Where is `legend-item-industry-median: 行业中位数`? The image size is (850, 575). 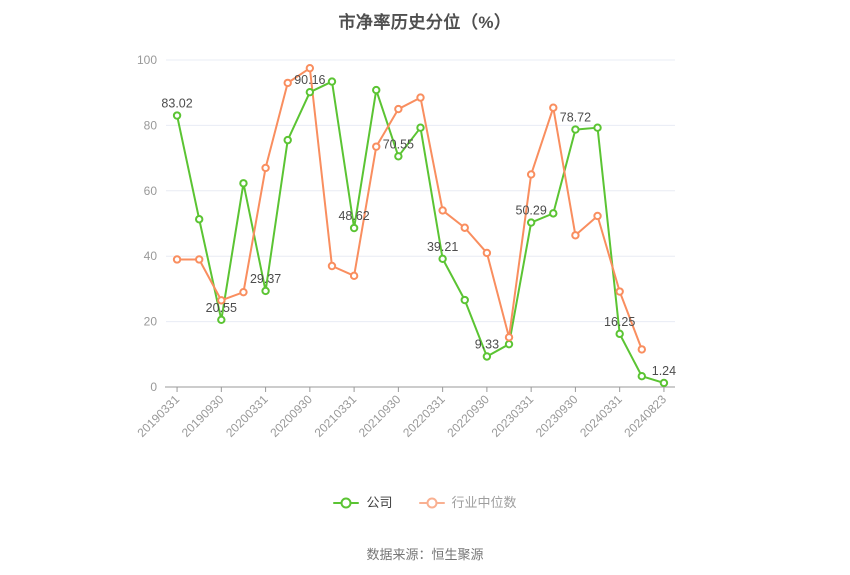
legend-item-industry-median: 行业中位数 is located at coordinates (467, 502).